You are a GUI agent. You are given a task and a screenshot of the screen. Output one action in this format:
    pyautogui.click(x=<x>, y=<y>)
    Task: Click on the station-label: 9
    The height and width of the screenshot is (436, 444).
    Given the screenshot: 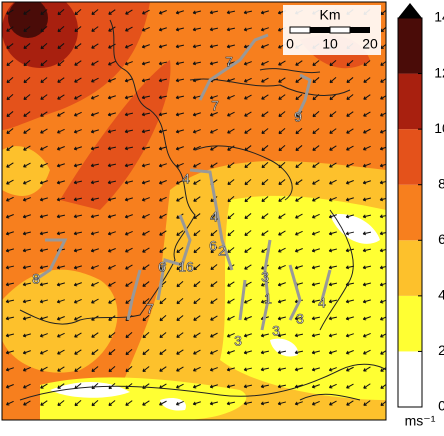 What is the action you would take?
    pyautogui.click(x=298, y=117)
    